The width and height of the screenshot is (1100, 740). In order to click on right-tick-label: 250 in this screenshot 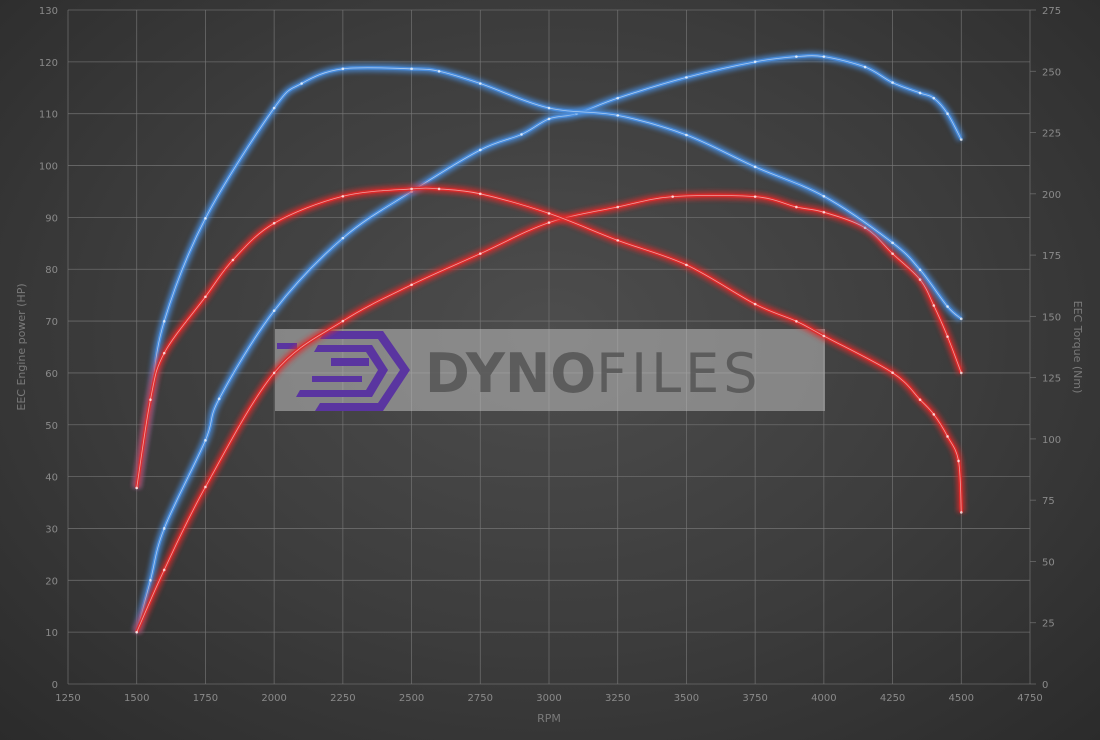, I will do `click(1051, 72)`.